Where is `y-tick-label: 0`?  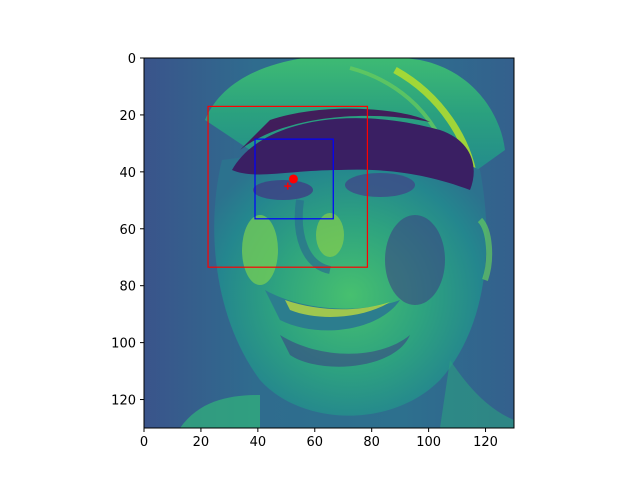
y-tick-label: 0 is located at coordinates (132, 59).